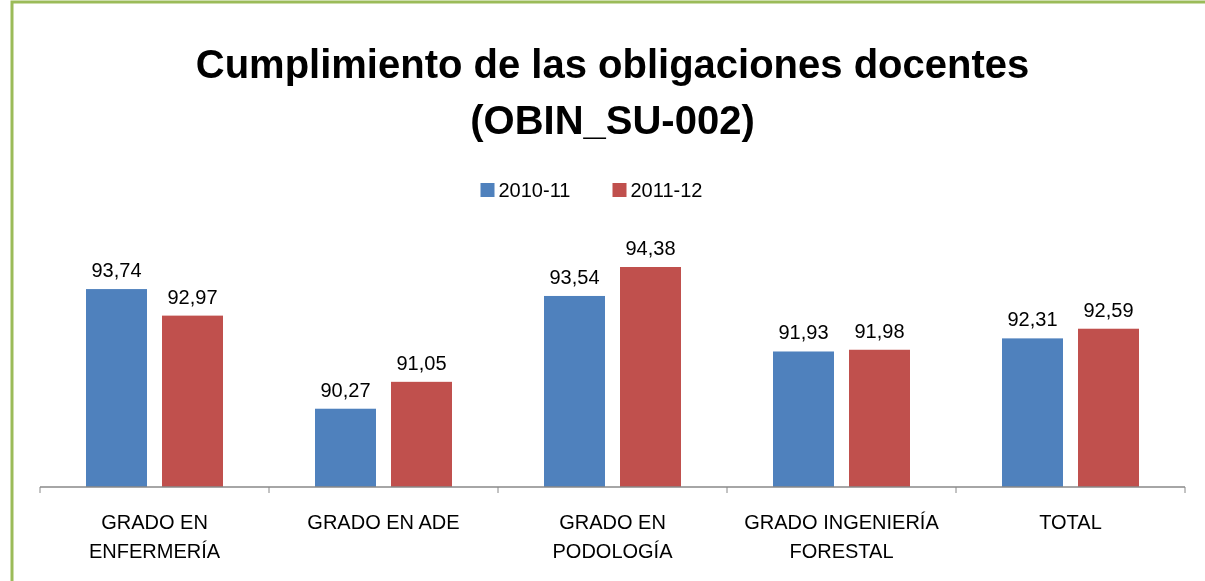  Describe the element at coordinates (1070, 522) in the screenshot. I see `x-tick-label: TOTAL` at that location.